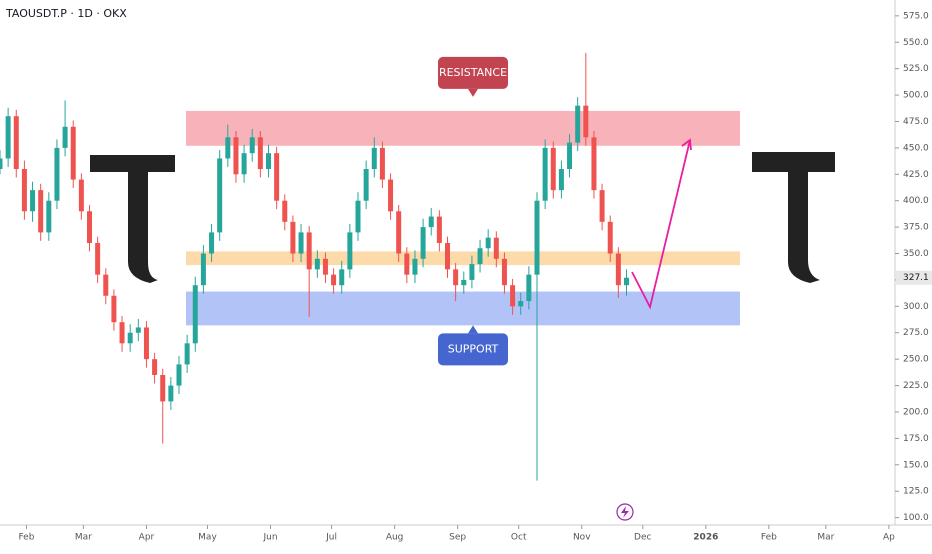 The height and width of the screenshot is (554, 932). I want to click on y-tick-label: 375.0, so click(916, 228).